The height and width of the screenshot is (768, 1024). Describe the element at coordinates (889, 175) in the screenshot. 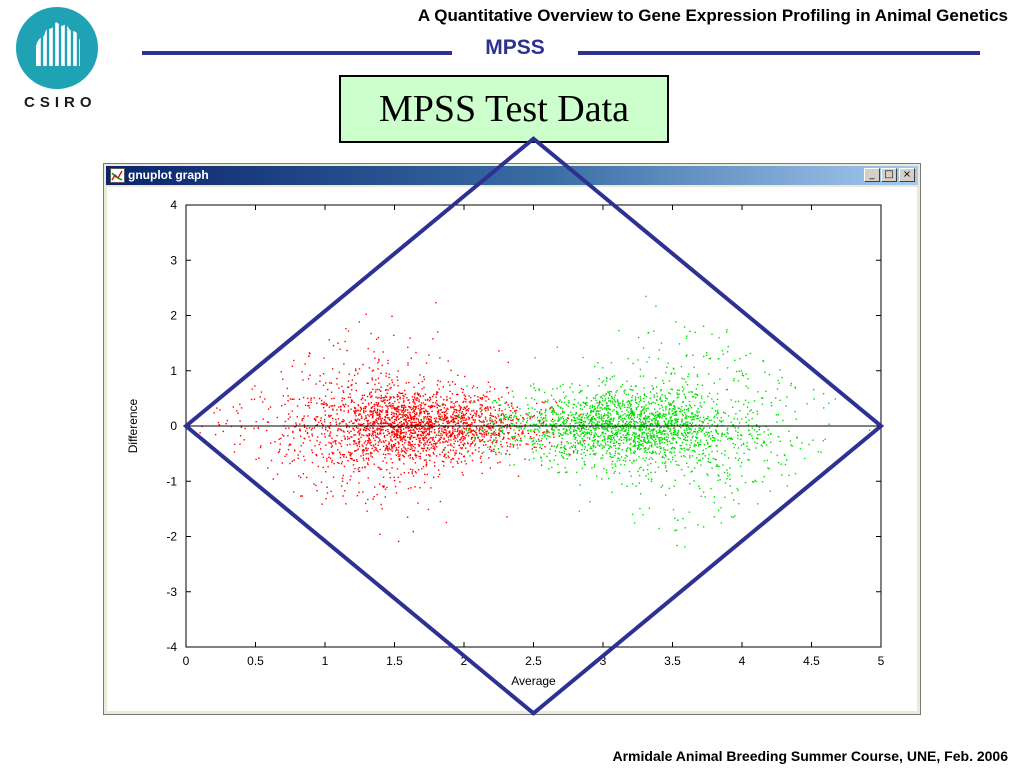

I see `maximize-button: □` at that location.